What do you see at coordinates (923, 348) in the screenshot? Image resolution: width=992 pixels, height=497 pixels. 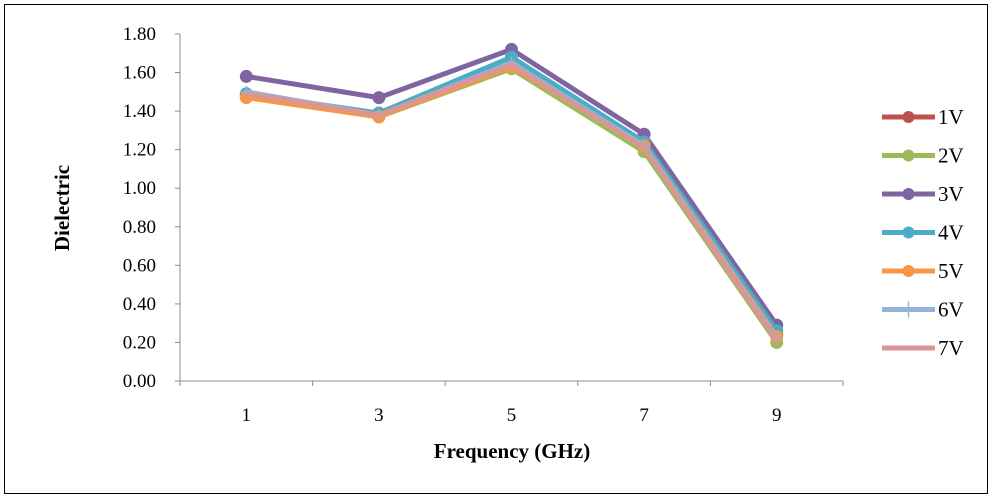 I see `legend-item-7V: 7V` at bounding box center [923, 348].